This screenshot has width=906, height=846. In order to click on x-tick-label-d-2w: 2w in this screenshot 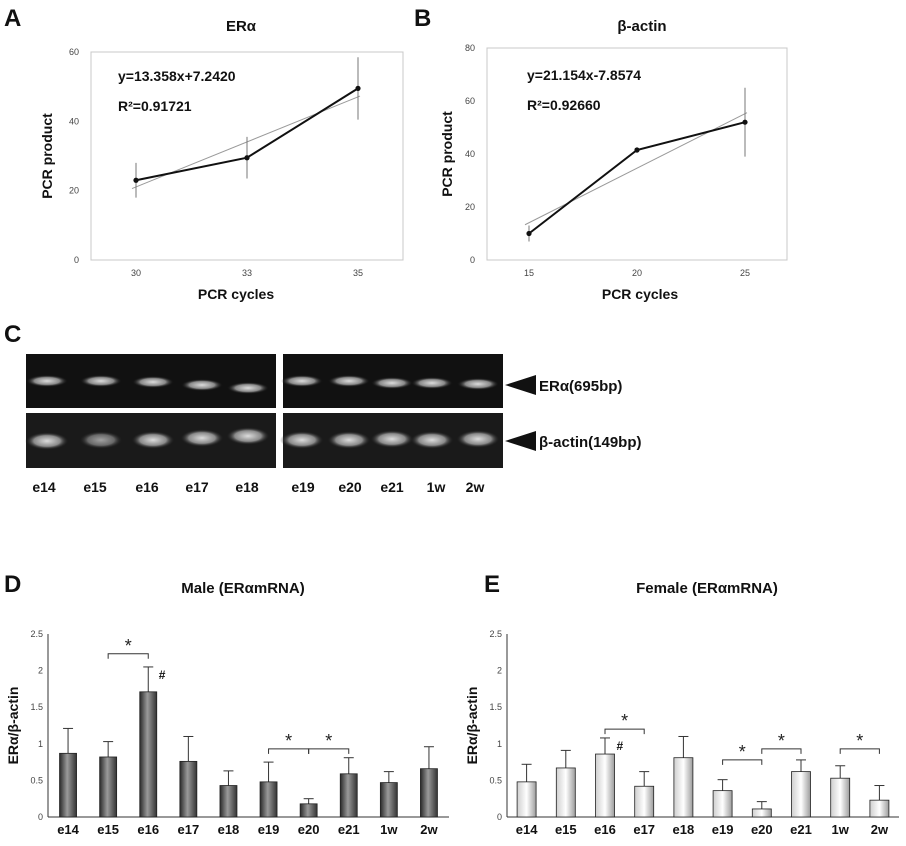, I will do `click(429, 829)`.